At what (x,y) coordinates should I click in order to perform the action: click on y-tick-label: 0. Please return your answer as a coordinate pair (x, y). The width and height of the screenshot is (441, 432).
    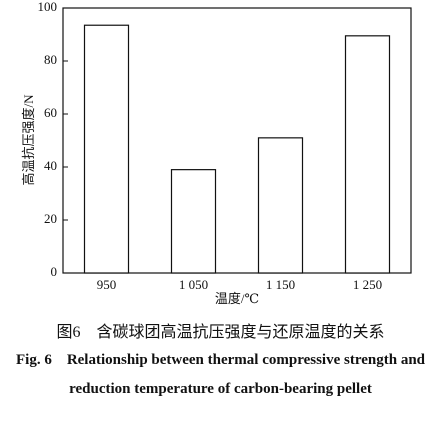
    Looking at the image, I should click on (54, 271).